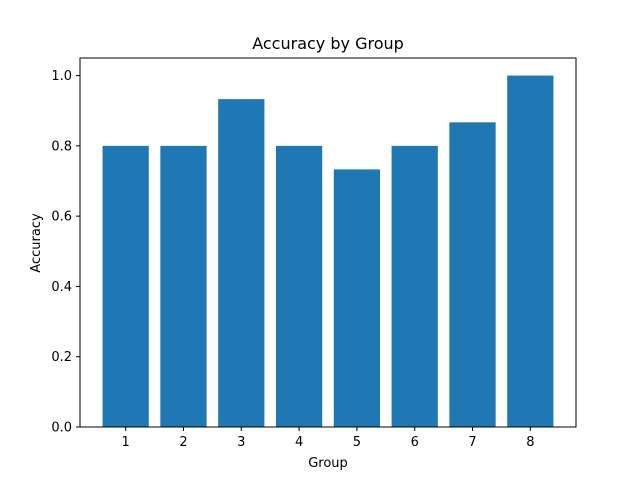 The width and height of the screenshot is (640, 480). What do you see at coordinates (241, 442) in the screenshot?
I see `x-tick-label: 3` at bounding box center [241, 442].